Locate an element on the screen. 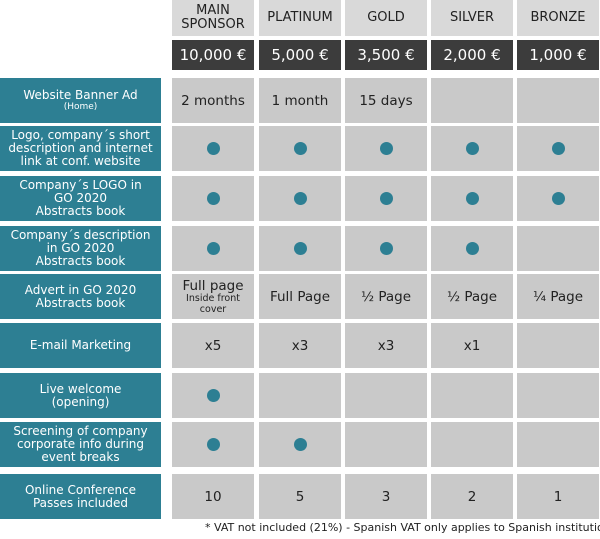  benefit-cell: x1 is located at coordinates (472, 345).